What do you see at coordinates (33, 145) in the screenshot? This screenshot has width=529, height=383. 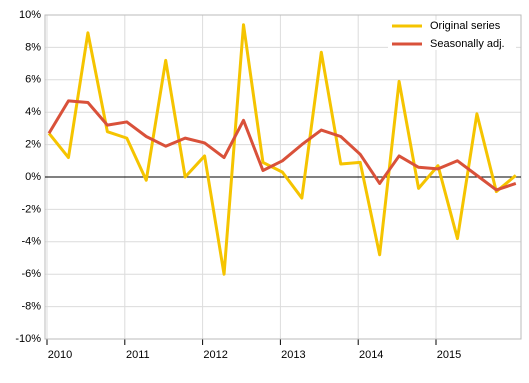 I see `y-tick-label: 2%` at bounding box center [33, 145].